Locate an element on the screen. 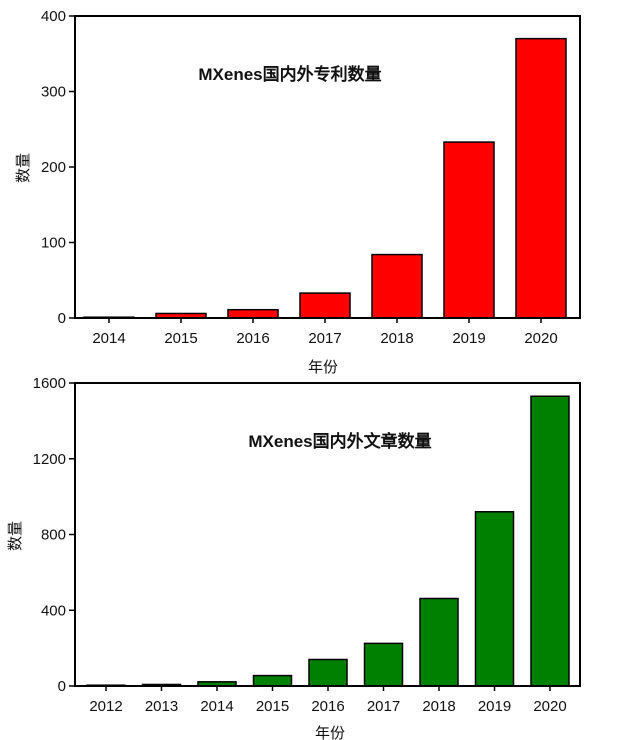 This screenshot has width=635, height=740. y-tick-label: 1600 is located at coordinates (49, 383).